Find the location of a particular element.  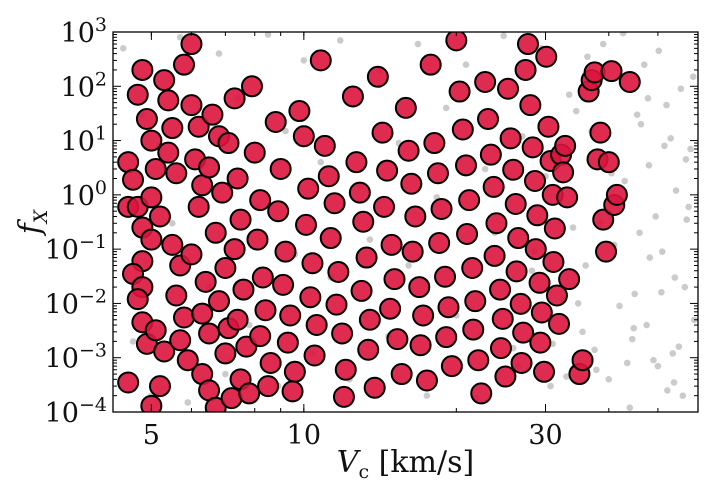

x-tick-label: 10 is located at coordinates (304, 435).